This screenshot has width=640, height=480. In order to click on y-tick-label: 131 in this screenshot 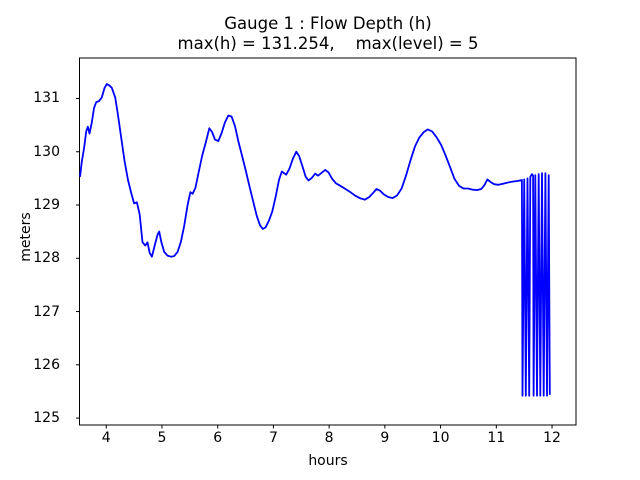, I will do `click(46, 98)`.